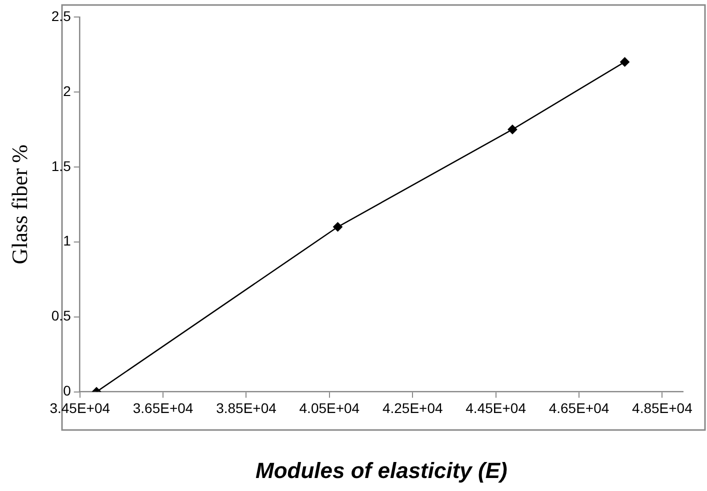  What do you see at coordinates (61, 16) in the screenshot?
I see `y-tick-label: 2.5` at bounding box center [61, 16].